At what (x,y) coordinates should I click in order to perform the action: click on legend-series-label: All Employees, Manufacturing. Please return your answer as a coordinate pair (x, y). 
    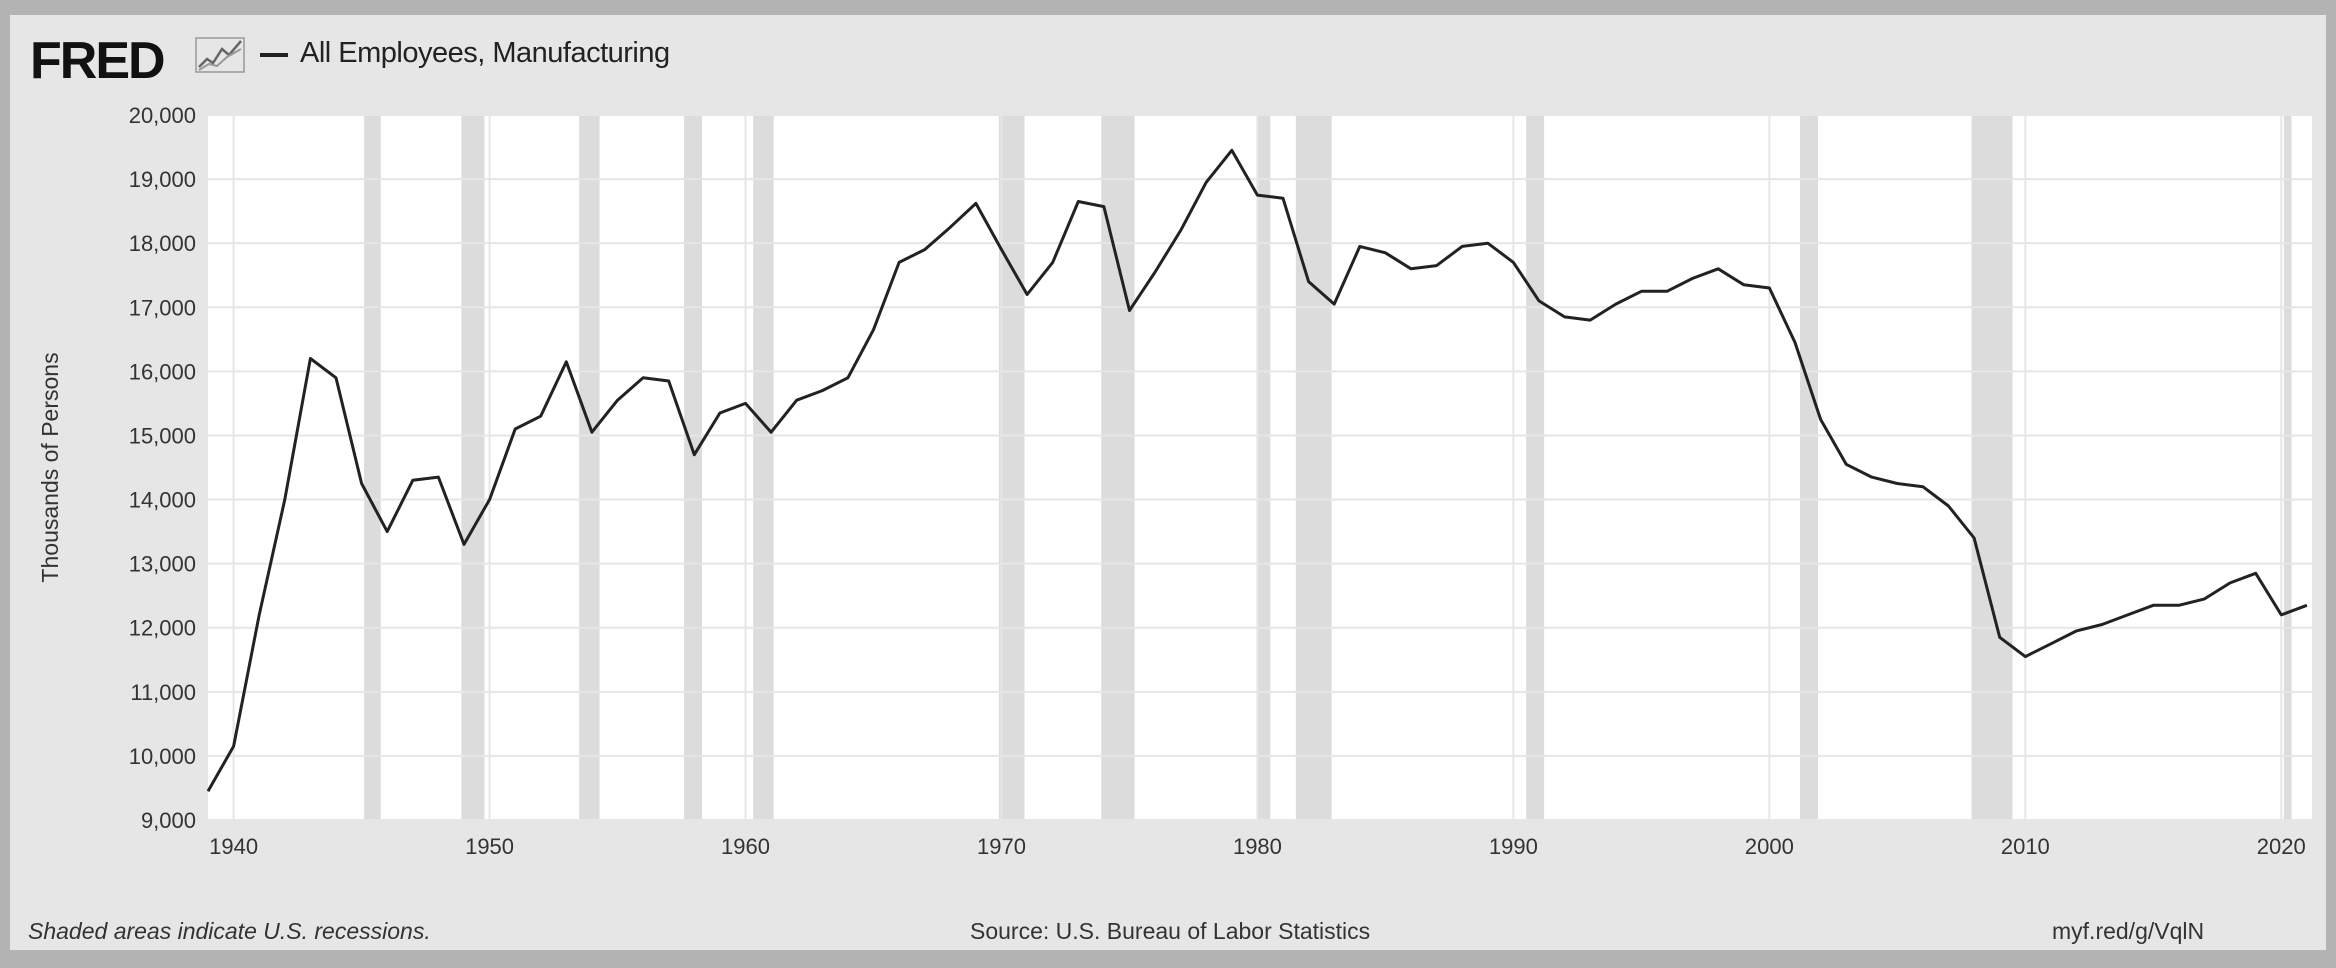
    Looking at the image, I should click on (485, 53).